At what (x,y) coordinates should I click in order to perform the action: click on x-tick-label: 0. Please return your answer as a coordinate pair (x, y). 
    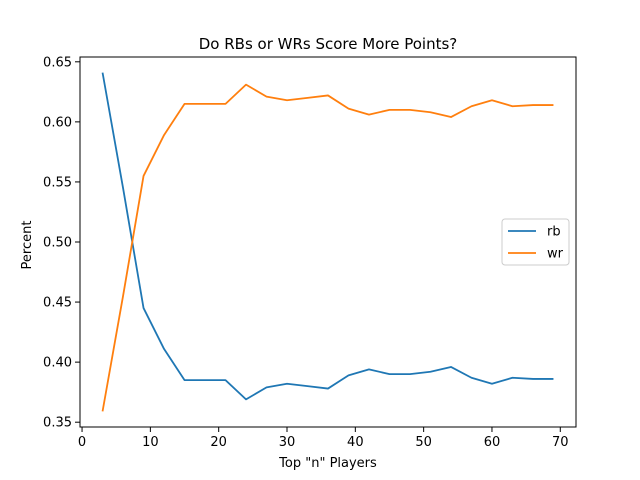
    Looking at the image, I should click on (82, 442).